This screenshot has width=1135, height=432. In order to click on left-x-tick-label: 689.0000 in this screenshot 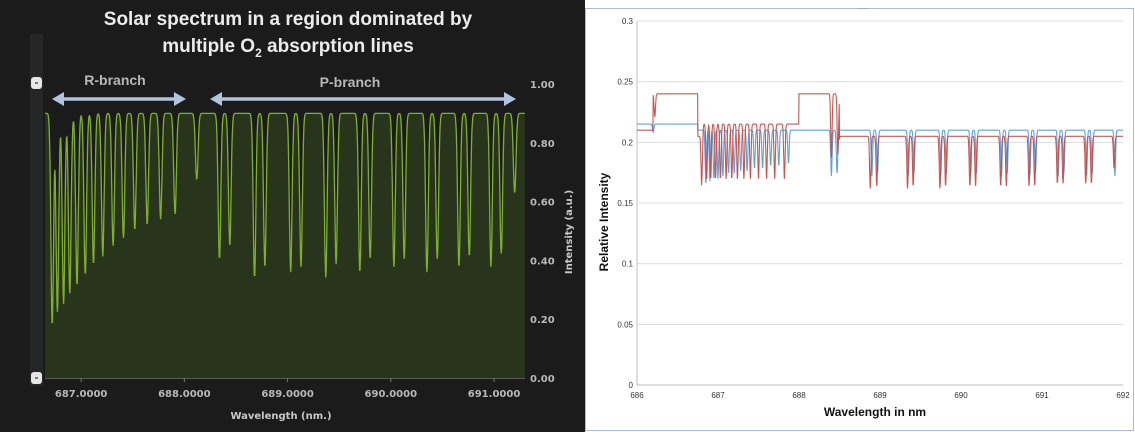, I will do `click(287, 394)`.